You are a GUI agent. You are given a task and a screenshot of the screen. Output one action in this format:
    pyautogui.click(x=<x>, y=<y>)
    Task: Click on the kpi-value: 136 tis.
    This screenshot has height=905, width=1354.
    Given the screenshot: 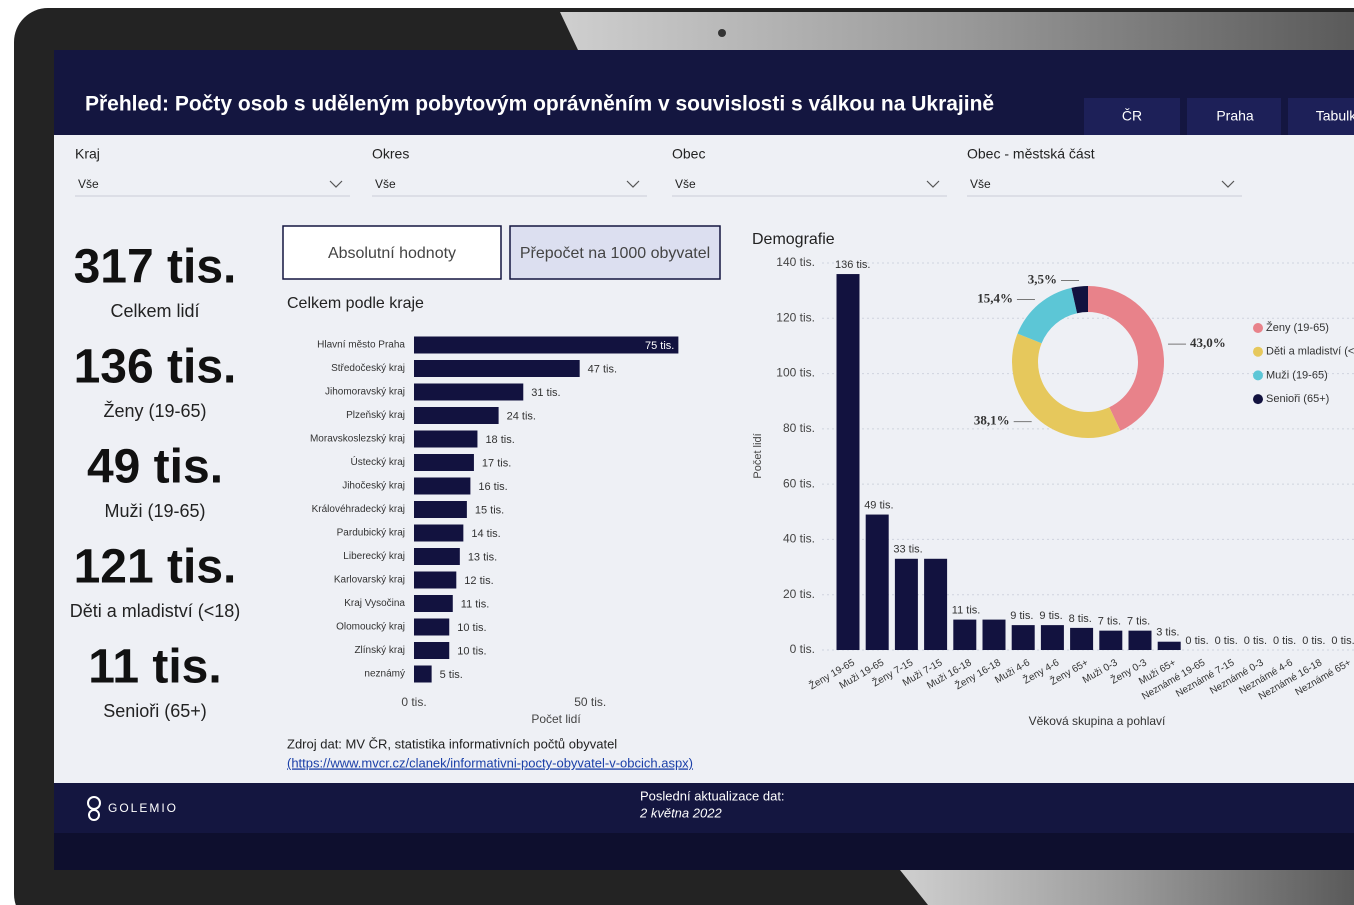 What is the action you would take?
    pyautogui.click(x=155, y=367)
    